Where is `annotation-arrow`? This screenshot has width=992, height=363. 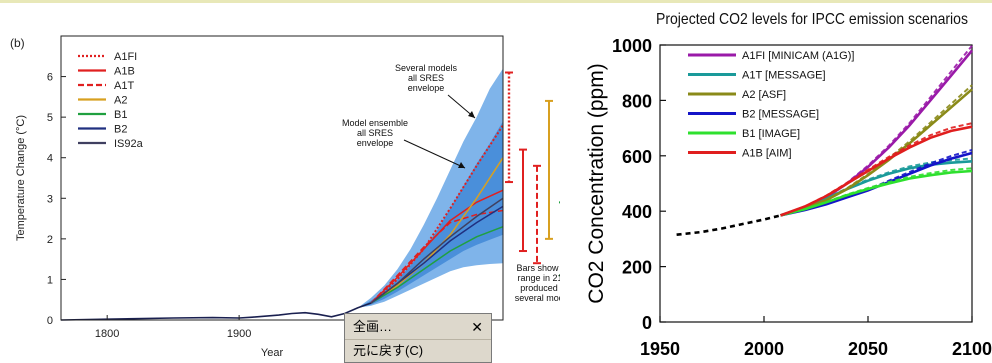 annotation-arrow is located at coordinates (434, 154).